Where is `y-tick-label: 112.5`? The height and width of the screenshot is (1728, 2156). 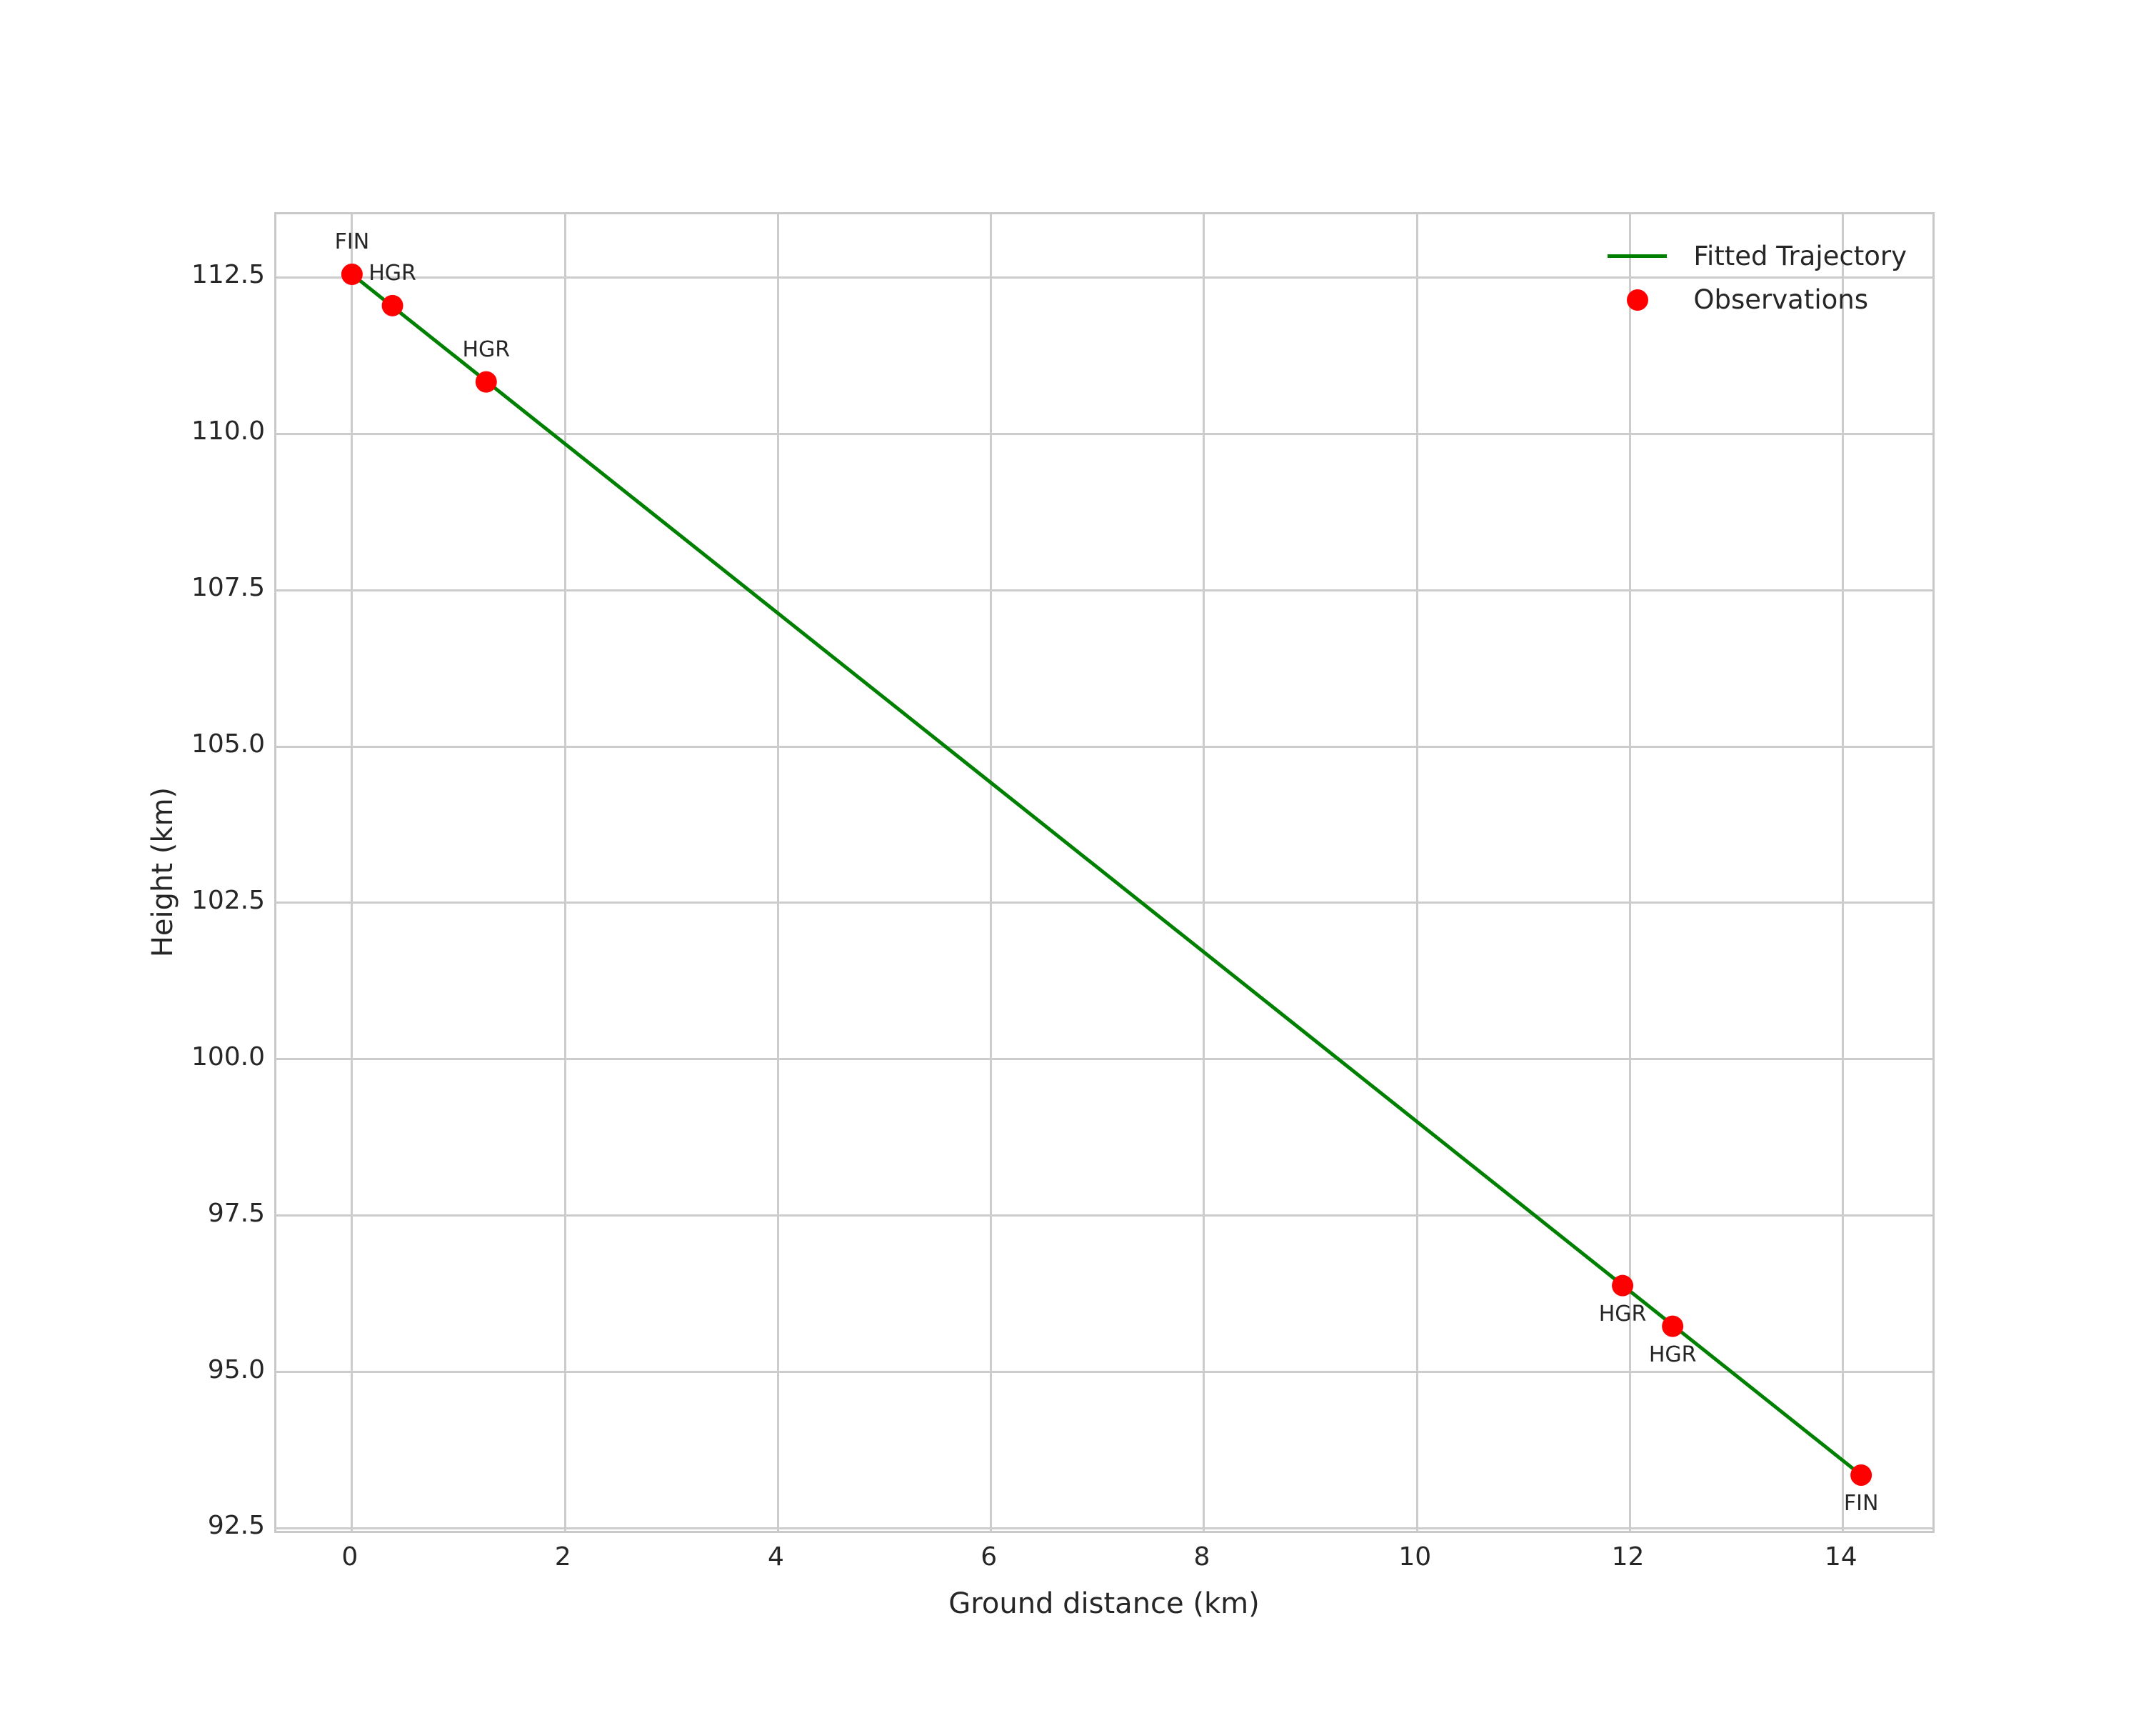
y-tick-label: 112.5 is located at coordinates (228, 275).